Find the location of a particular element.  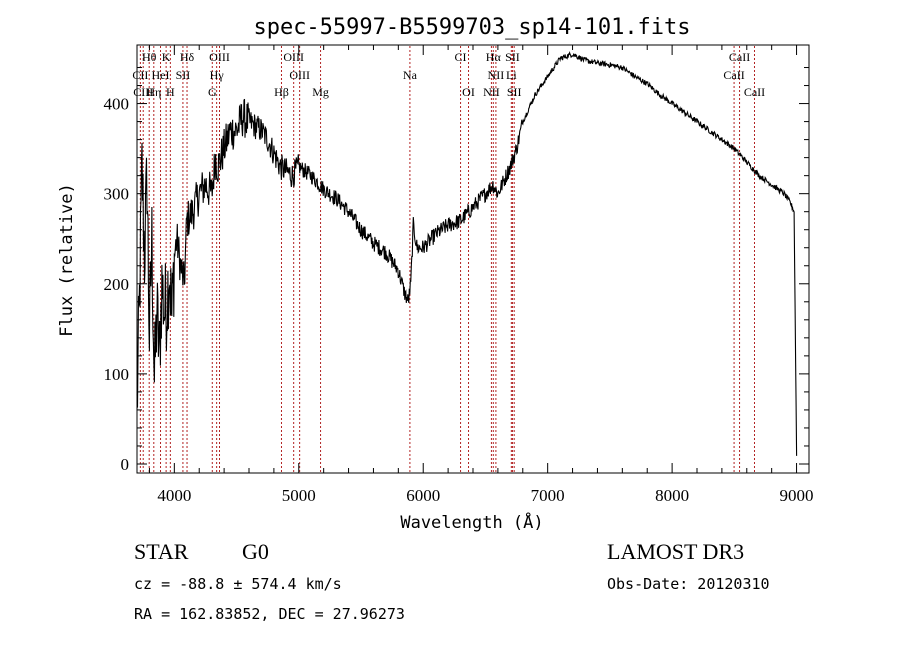

spectral-line-label: HeI is located at coordinates (161, 75).